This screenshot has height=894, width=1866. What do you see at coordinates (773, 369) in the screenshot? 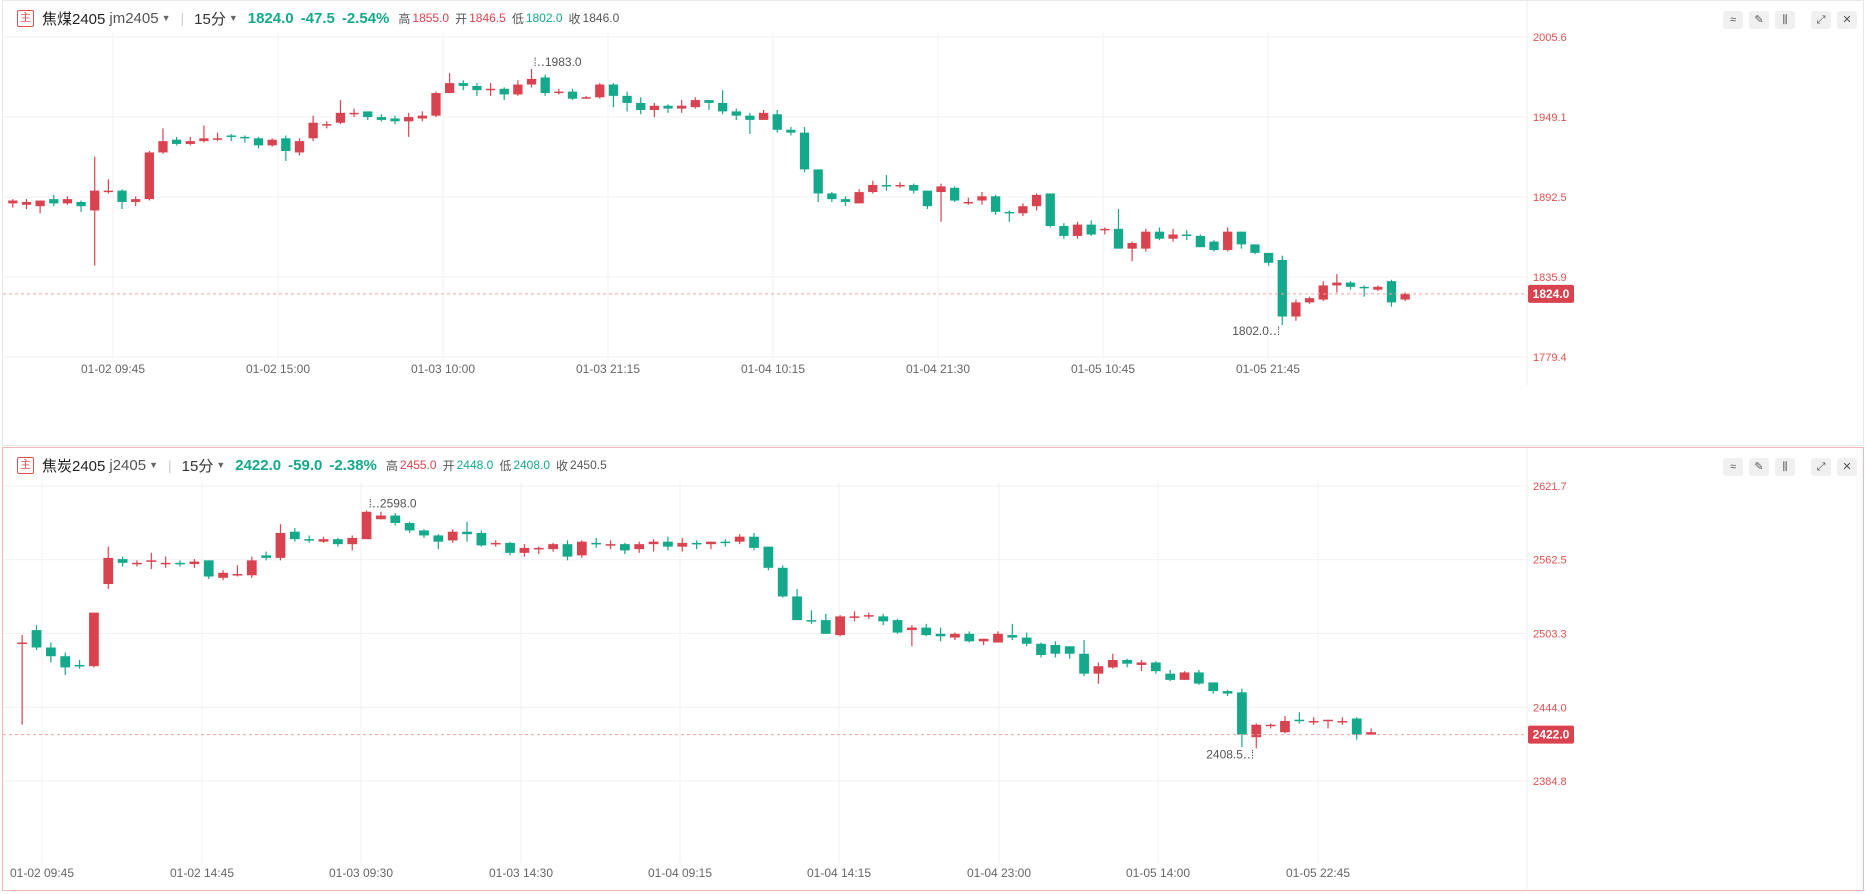
I see `x-tick-label: 01-04 10:15` at bounding box center [773, 369].